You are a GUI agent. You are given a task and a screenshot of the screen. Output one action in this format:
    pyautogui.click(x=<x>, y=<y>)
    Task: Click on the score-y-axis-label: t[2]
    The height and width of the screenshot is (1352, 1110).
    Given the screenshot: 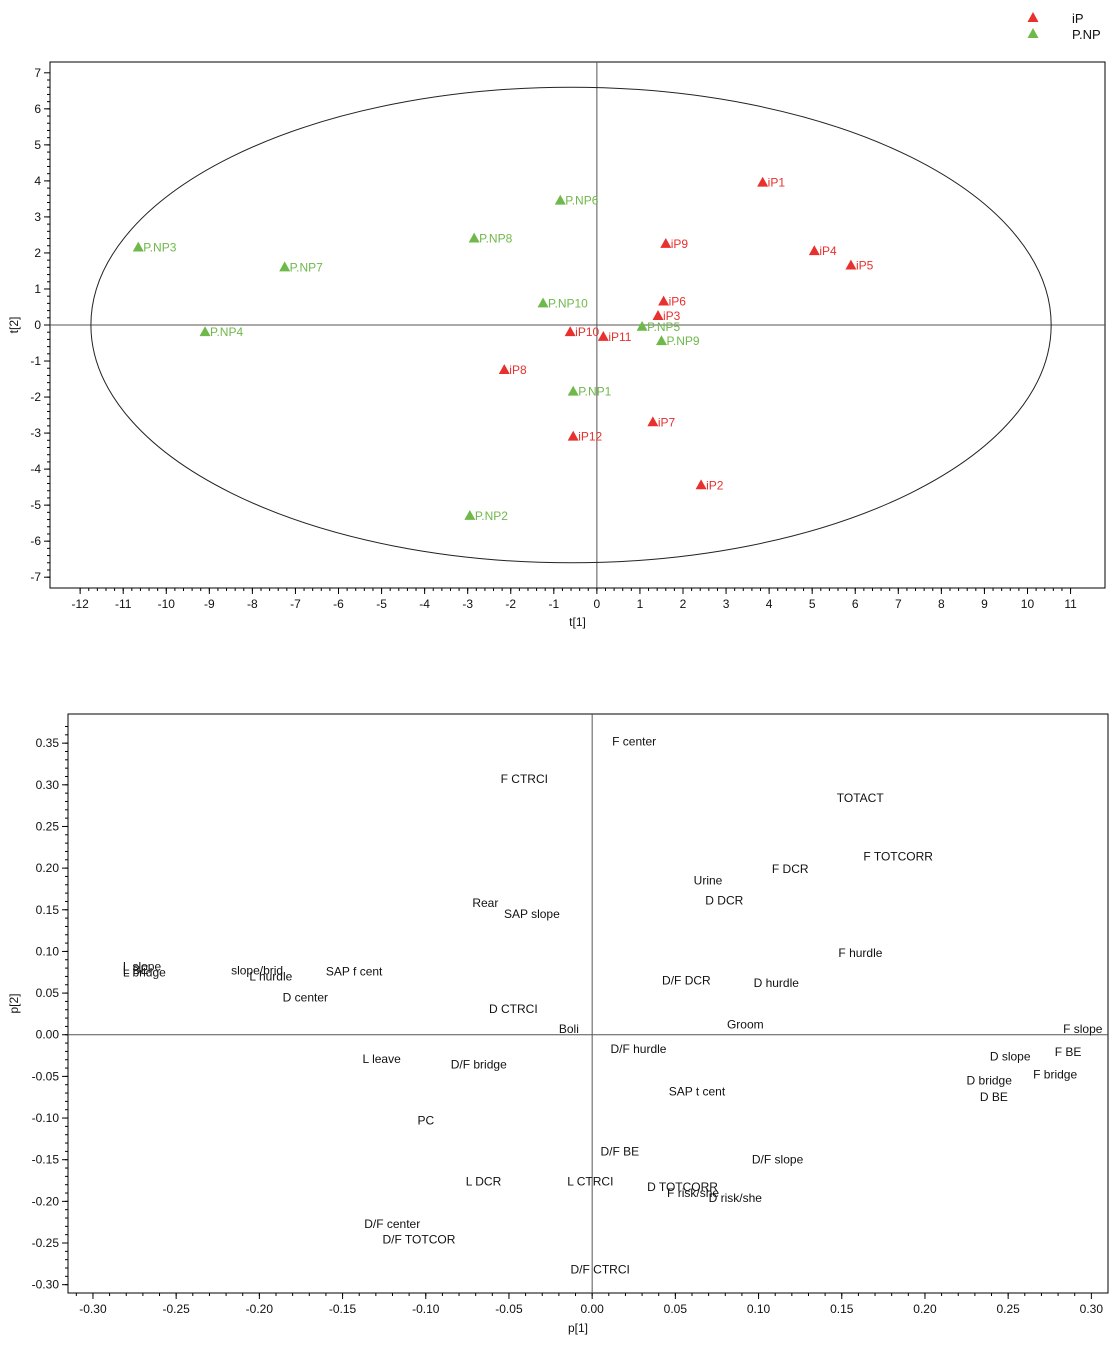 What is the action you would take?
    pyautogui.click(x=14, y=325)
    